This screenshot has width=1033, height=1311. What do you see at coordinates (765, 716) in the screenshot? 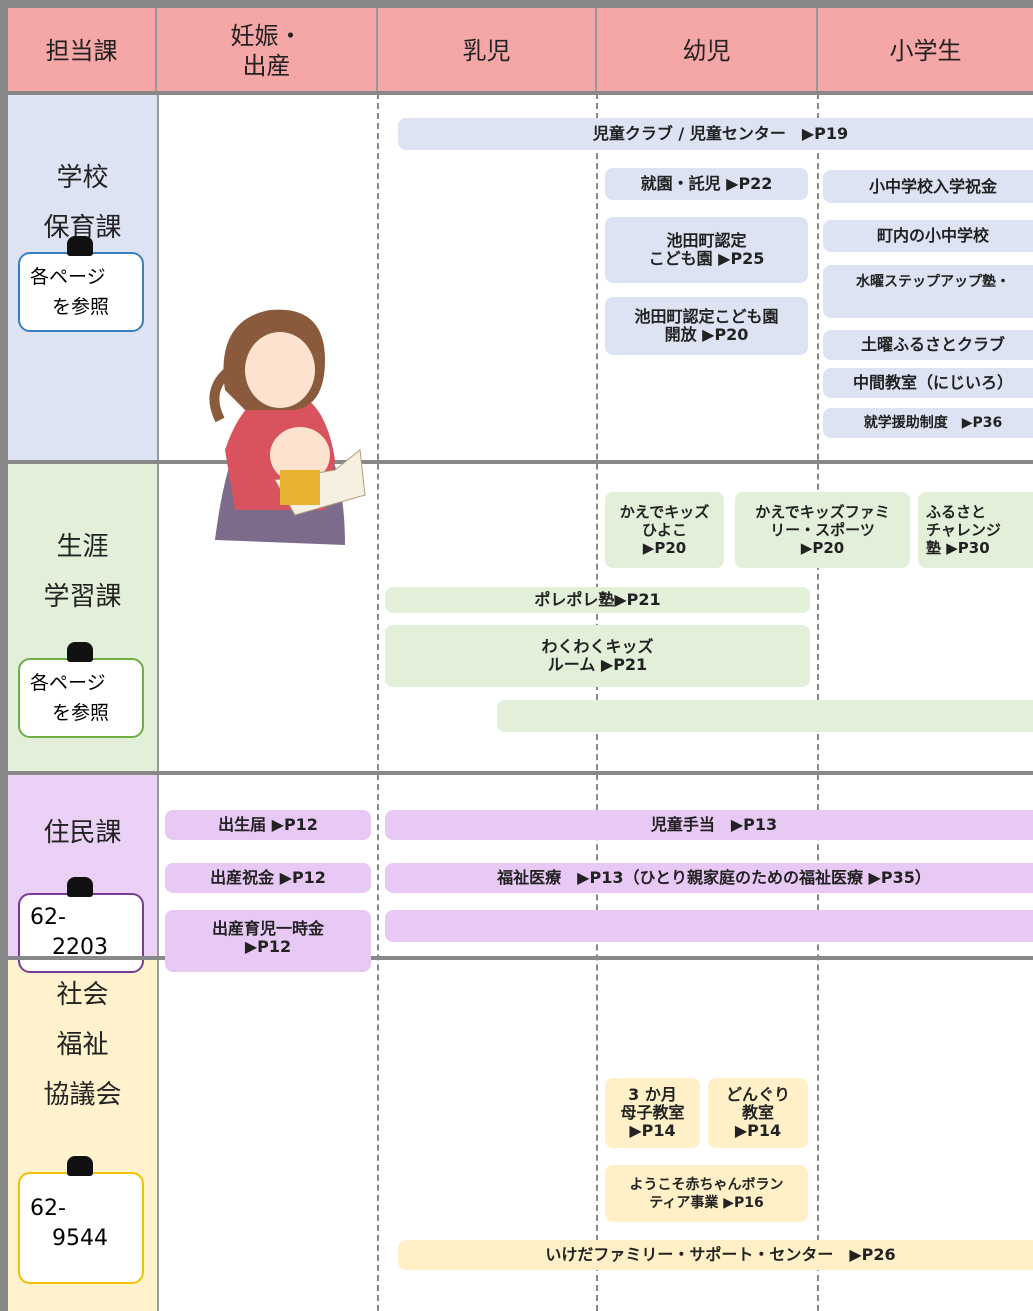
I see `program-blank` at bounding box center [765, 716].